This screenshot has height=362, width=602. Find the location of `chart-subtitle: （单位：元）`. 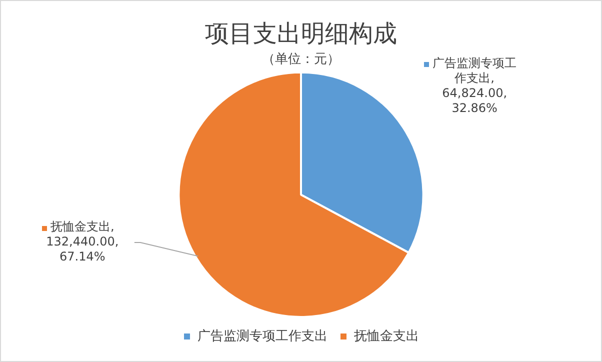

chart-subtitle: （单位：元） is located at coordinates (301, 59).